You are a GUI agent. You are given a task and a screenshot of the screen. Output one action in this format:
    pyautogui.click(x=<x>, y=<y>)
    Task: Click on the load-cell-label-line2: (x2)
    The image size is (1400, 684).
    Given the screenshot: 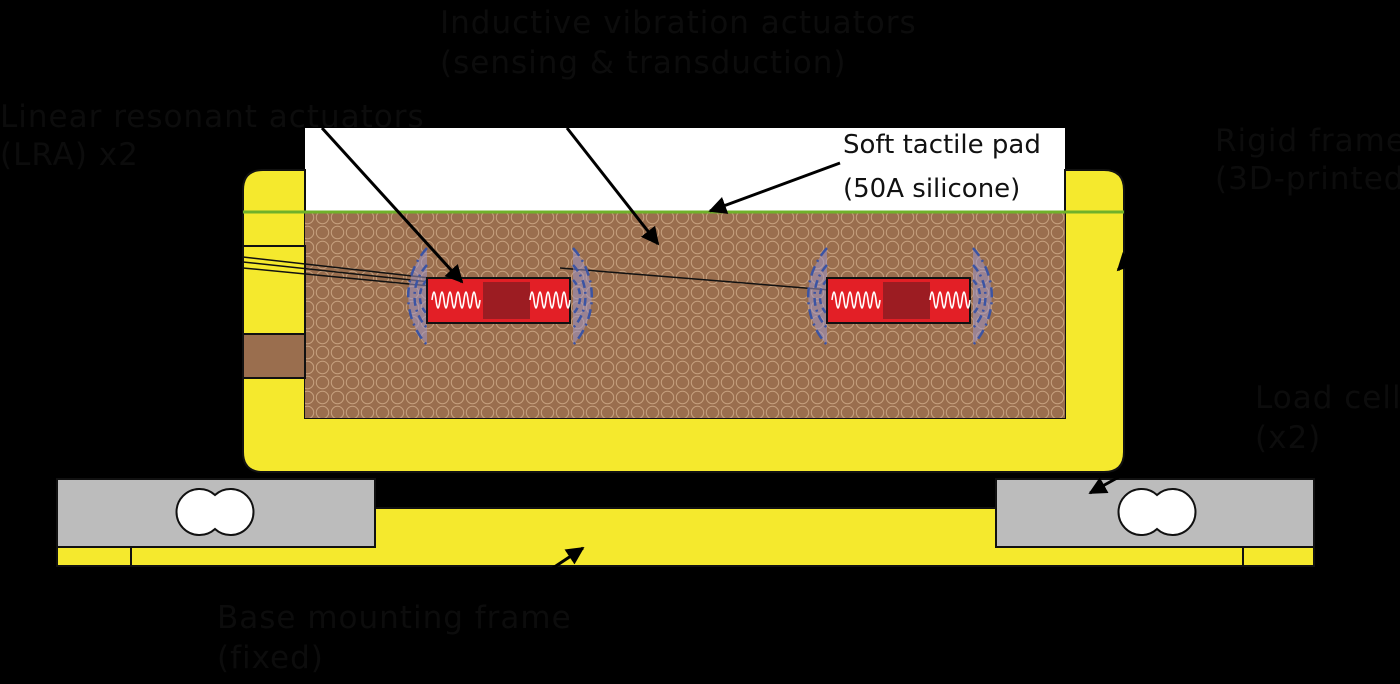 What is the action you would take?
    pyautogui.click(x=1288, y=438)
    